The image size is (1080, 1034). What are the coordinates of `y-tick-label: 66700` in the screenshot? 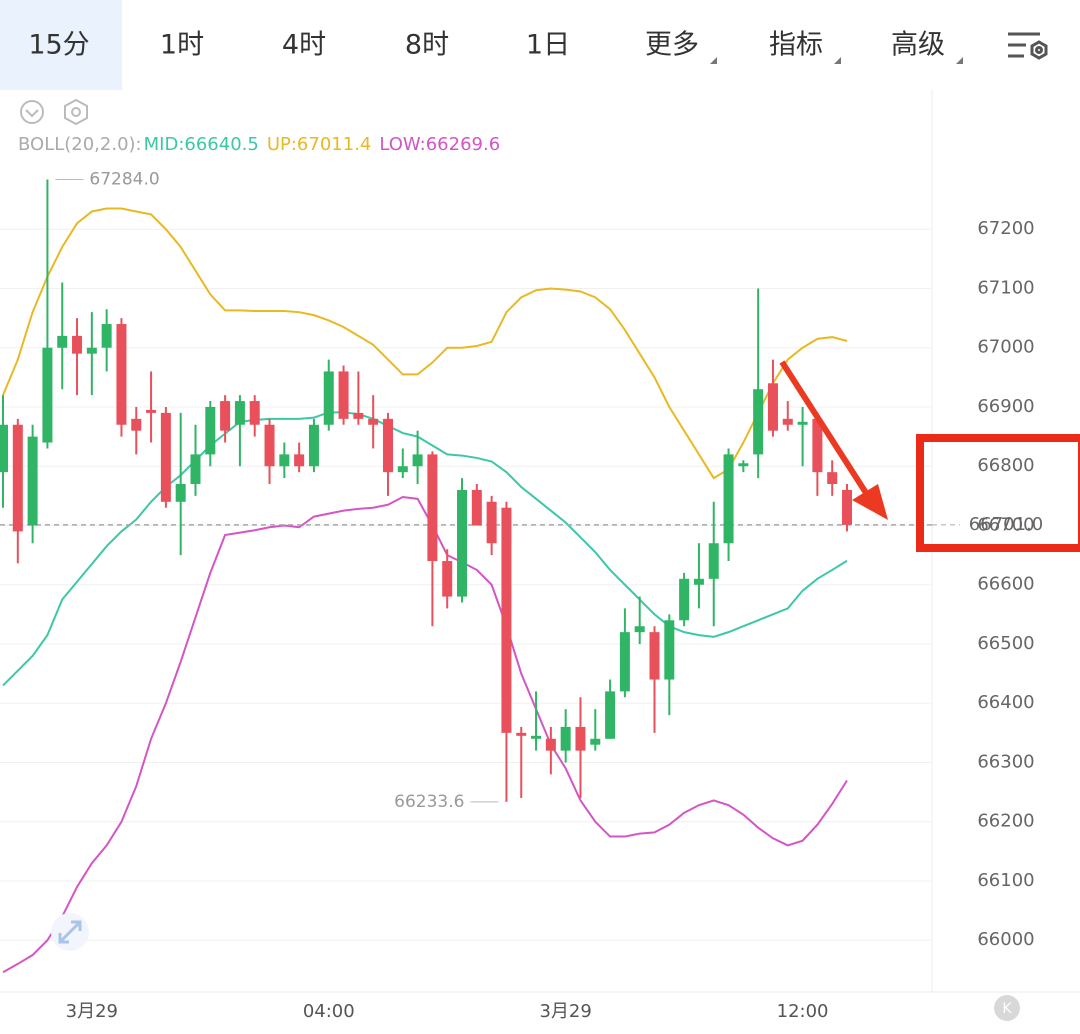 It's located at (1005, 524).